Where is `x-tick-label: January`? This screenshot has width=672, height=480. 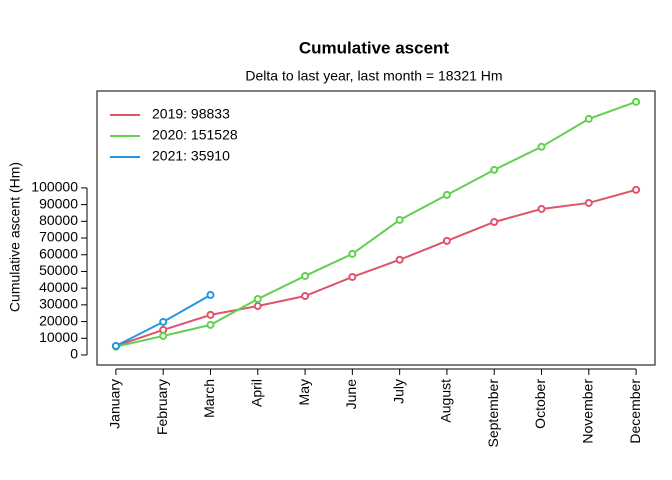
x-tick-label: January is located at coordinates (115, 404).